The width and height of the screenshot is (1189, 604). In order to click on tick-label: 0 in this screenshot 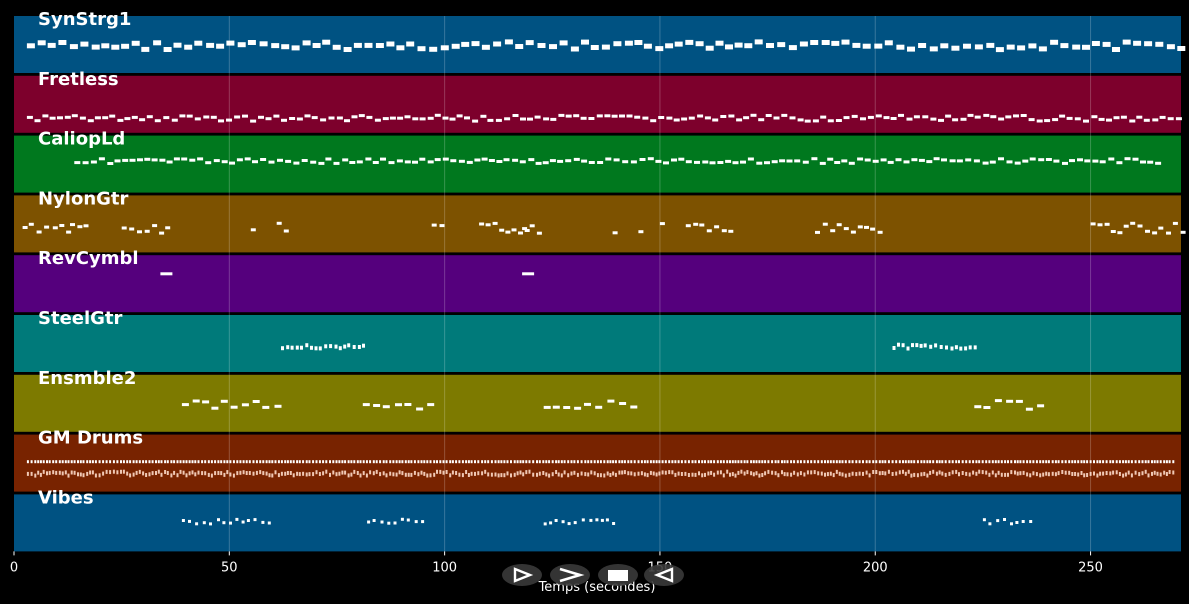, I will do `click(14, 567)`.